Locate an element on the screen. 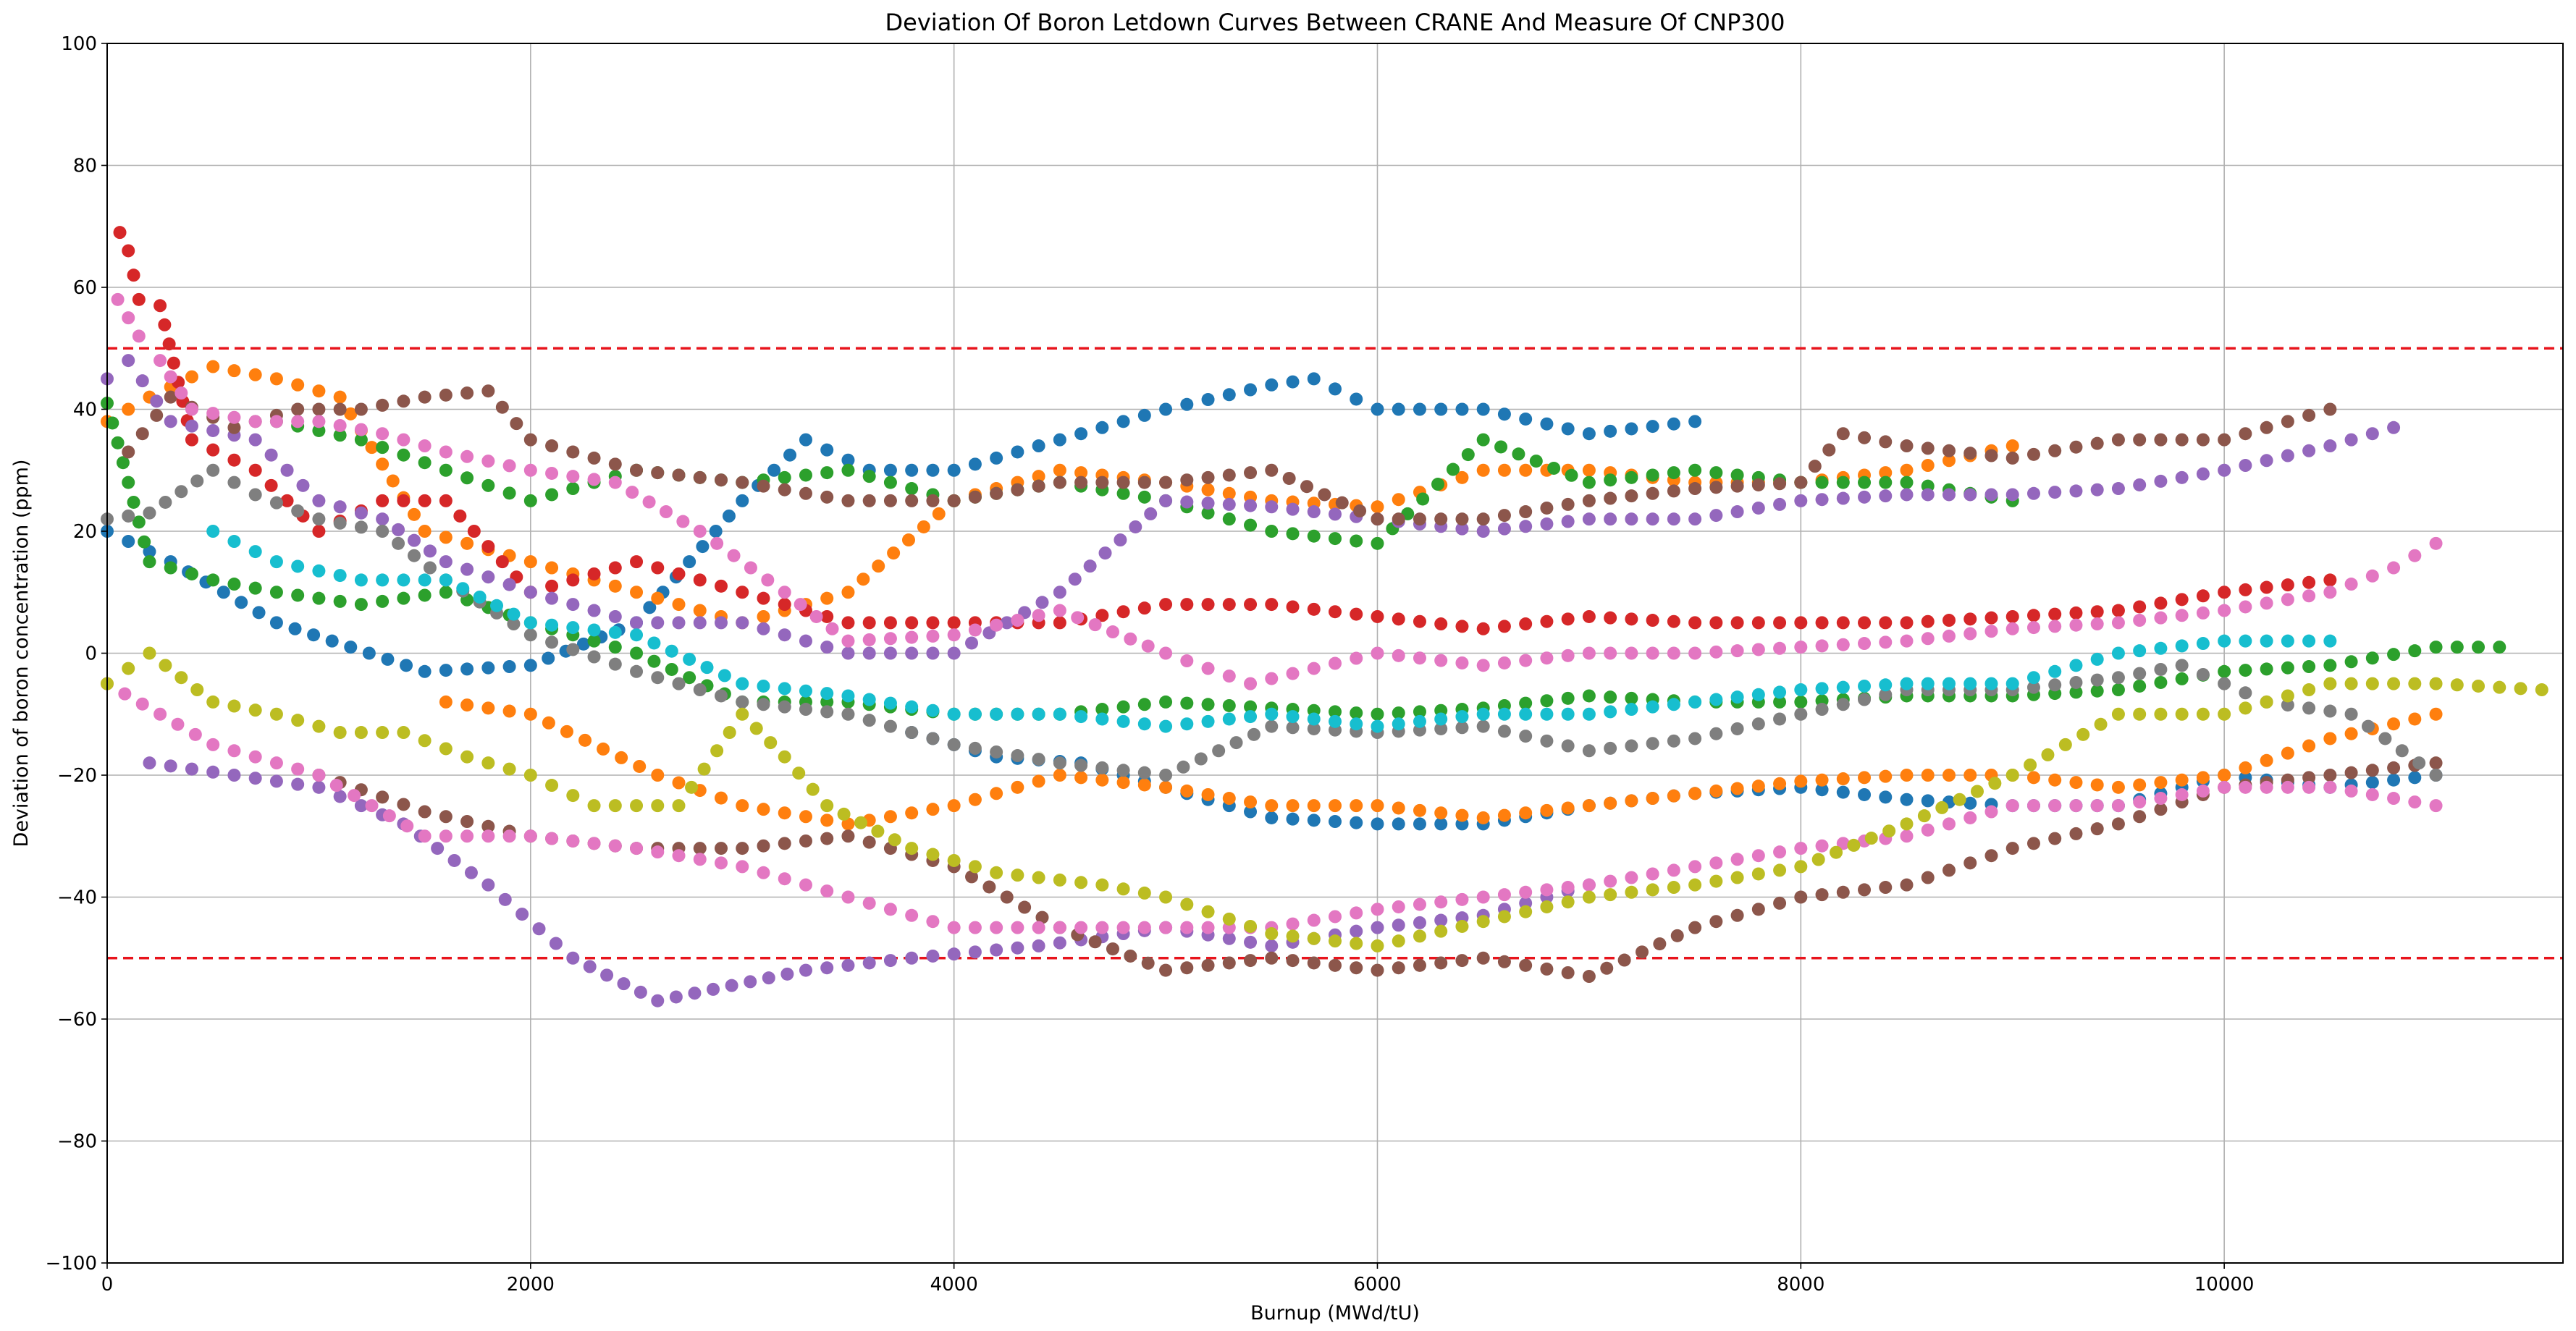 The height and width of the screenshot is (1331, 2576). data-series is located at coordinates (1271, 629).